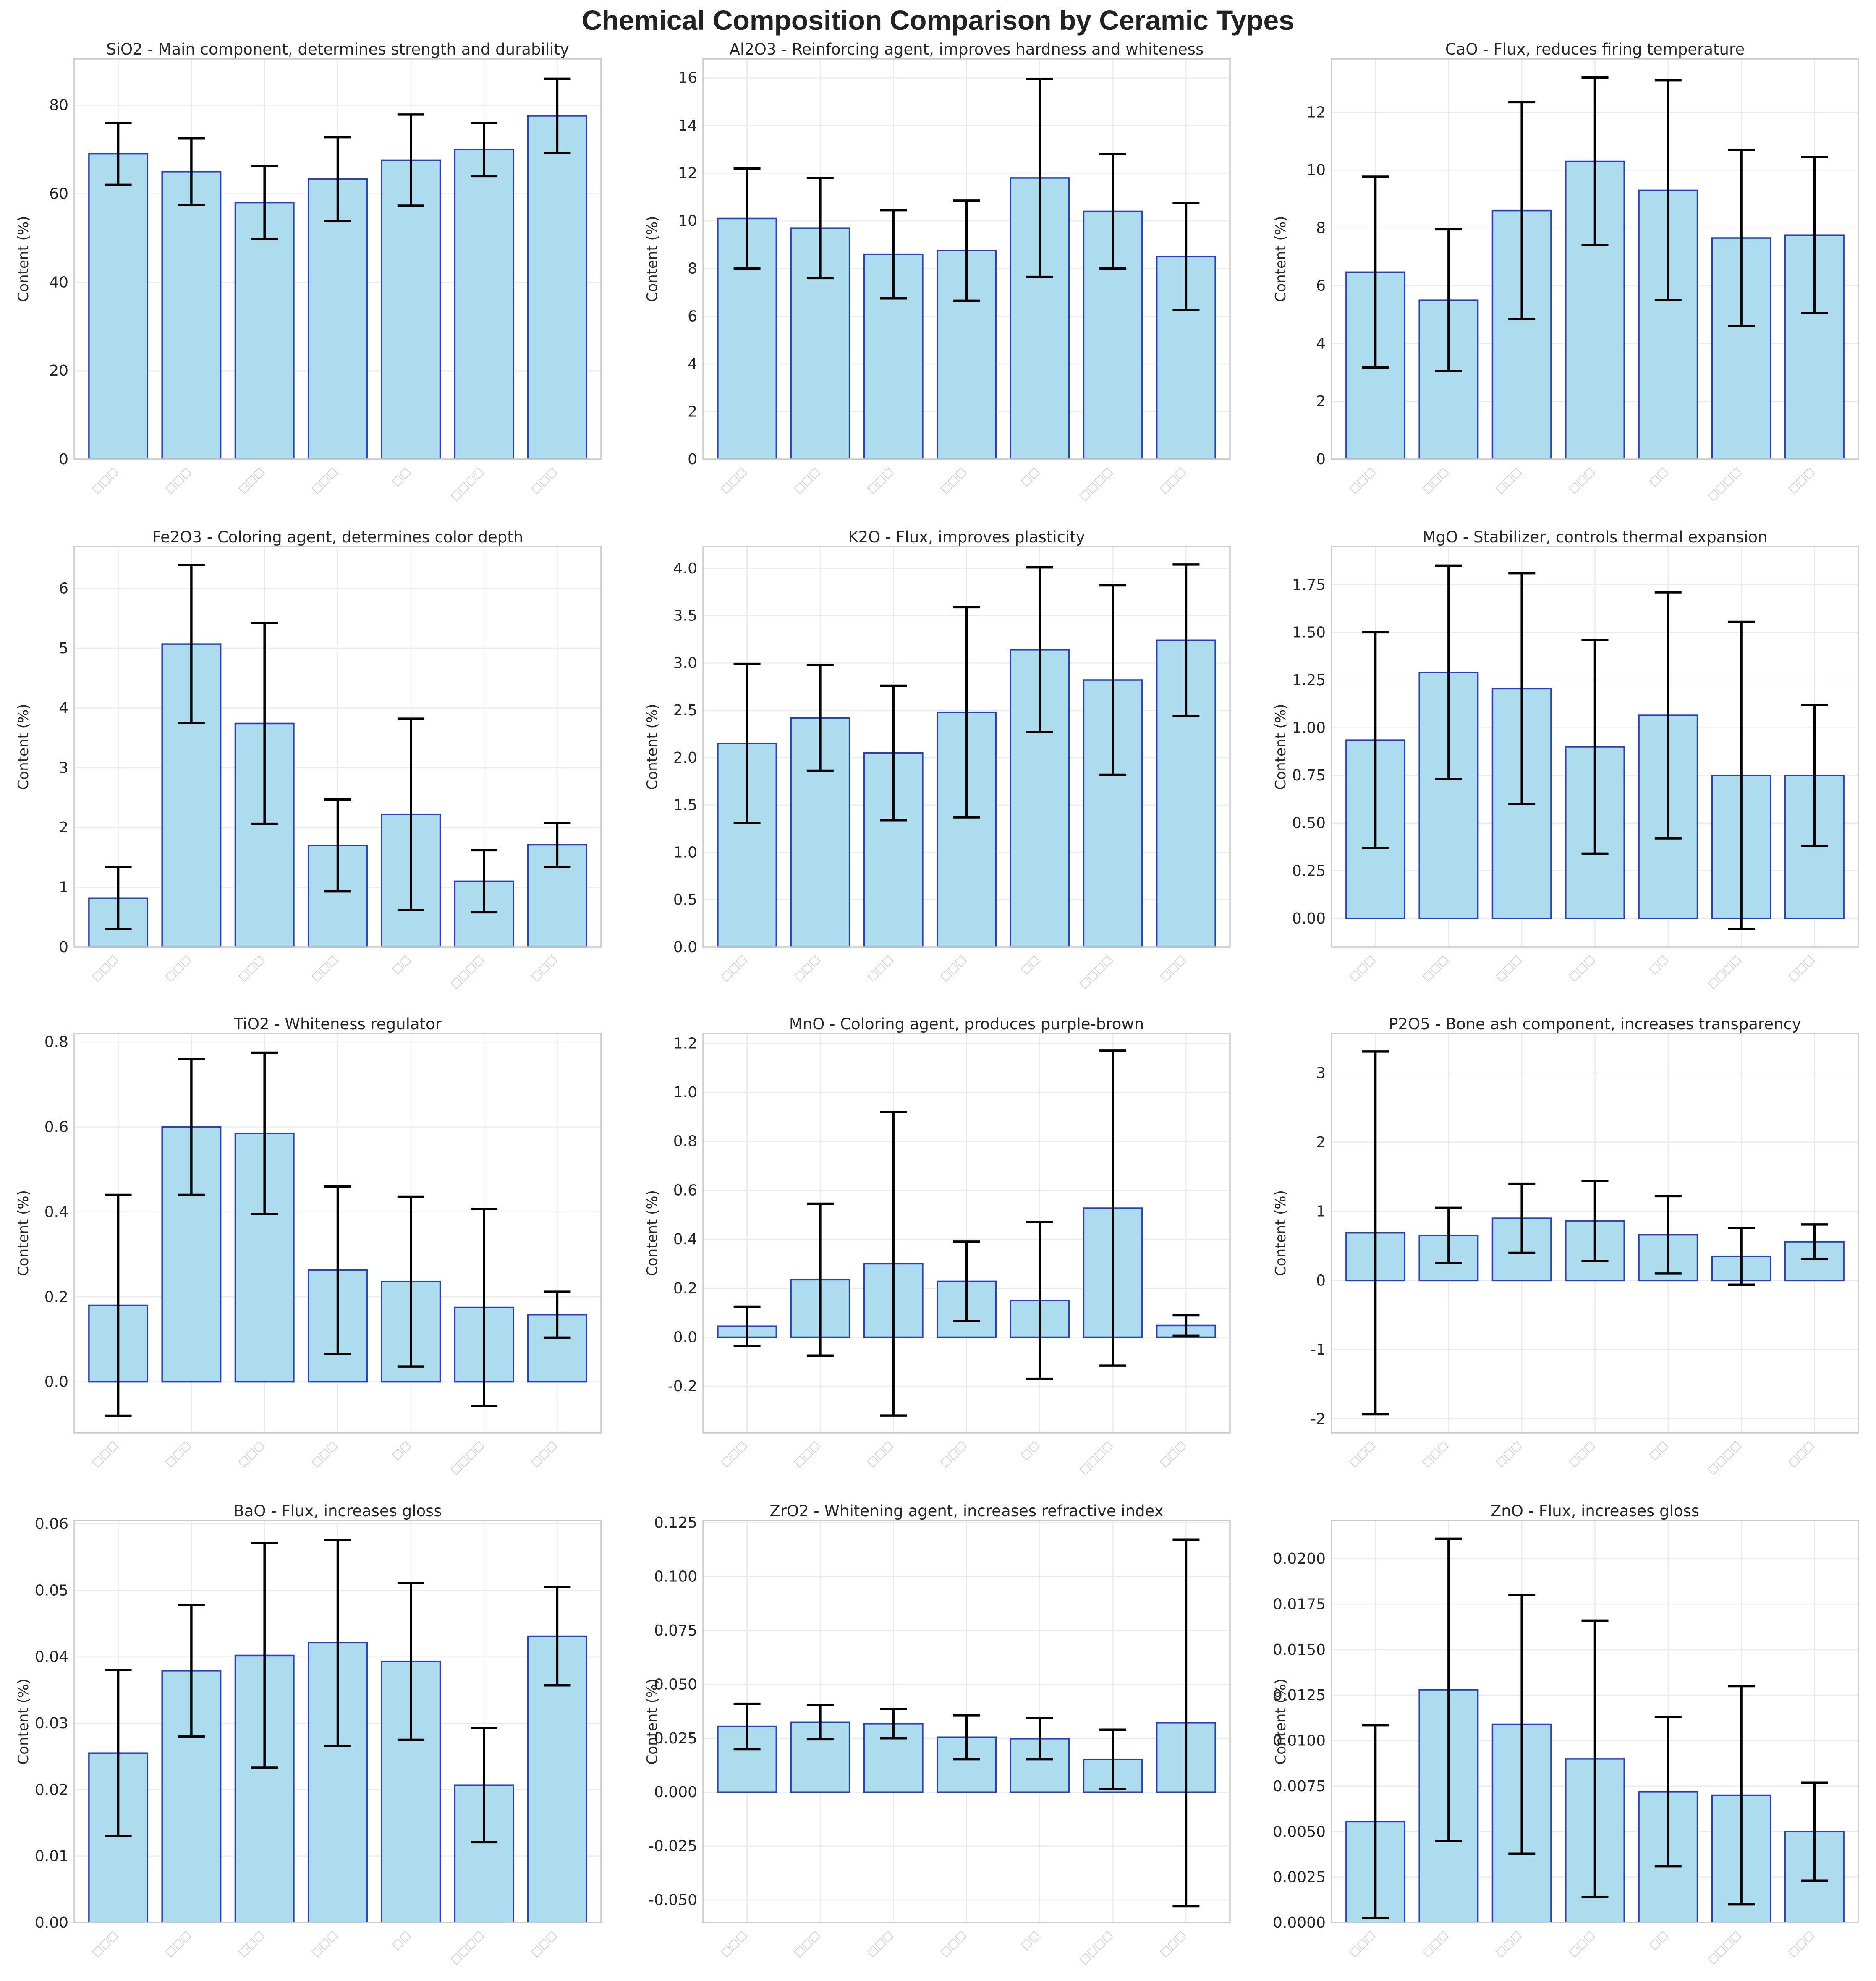 Image resolution: width=1876 pixels, height=1981 pixels. I want to click on y-tick-label: 0.03, so click(51, 1723).